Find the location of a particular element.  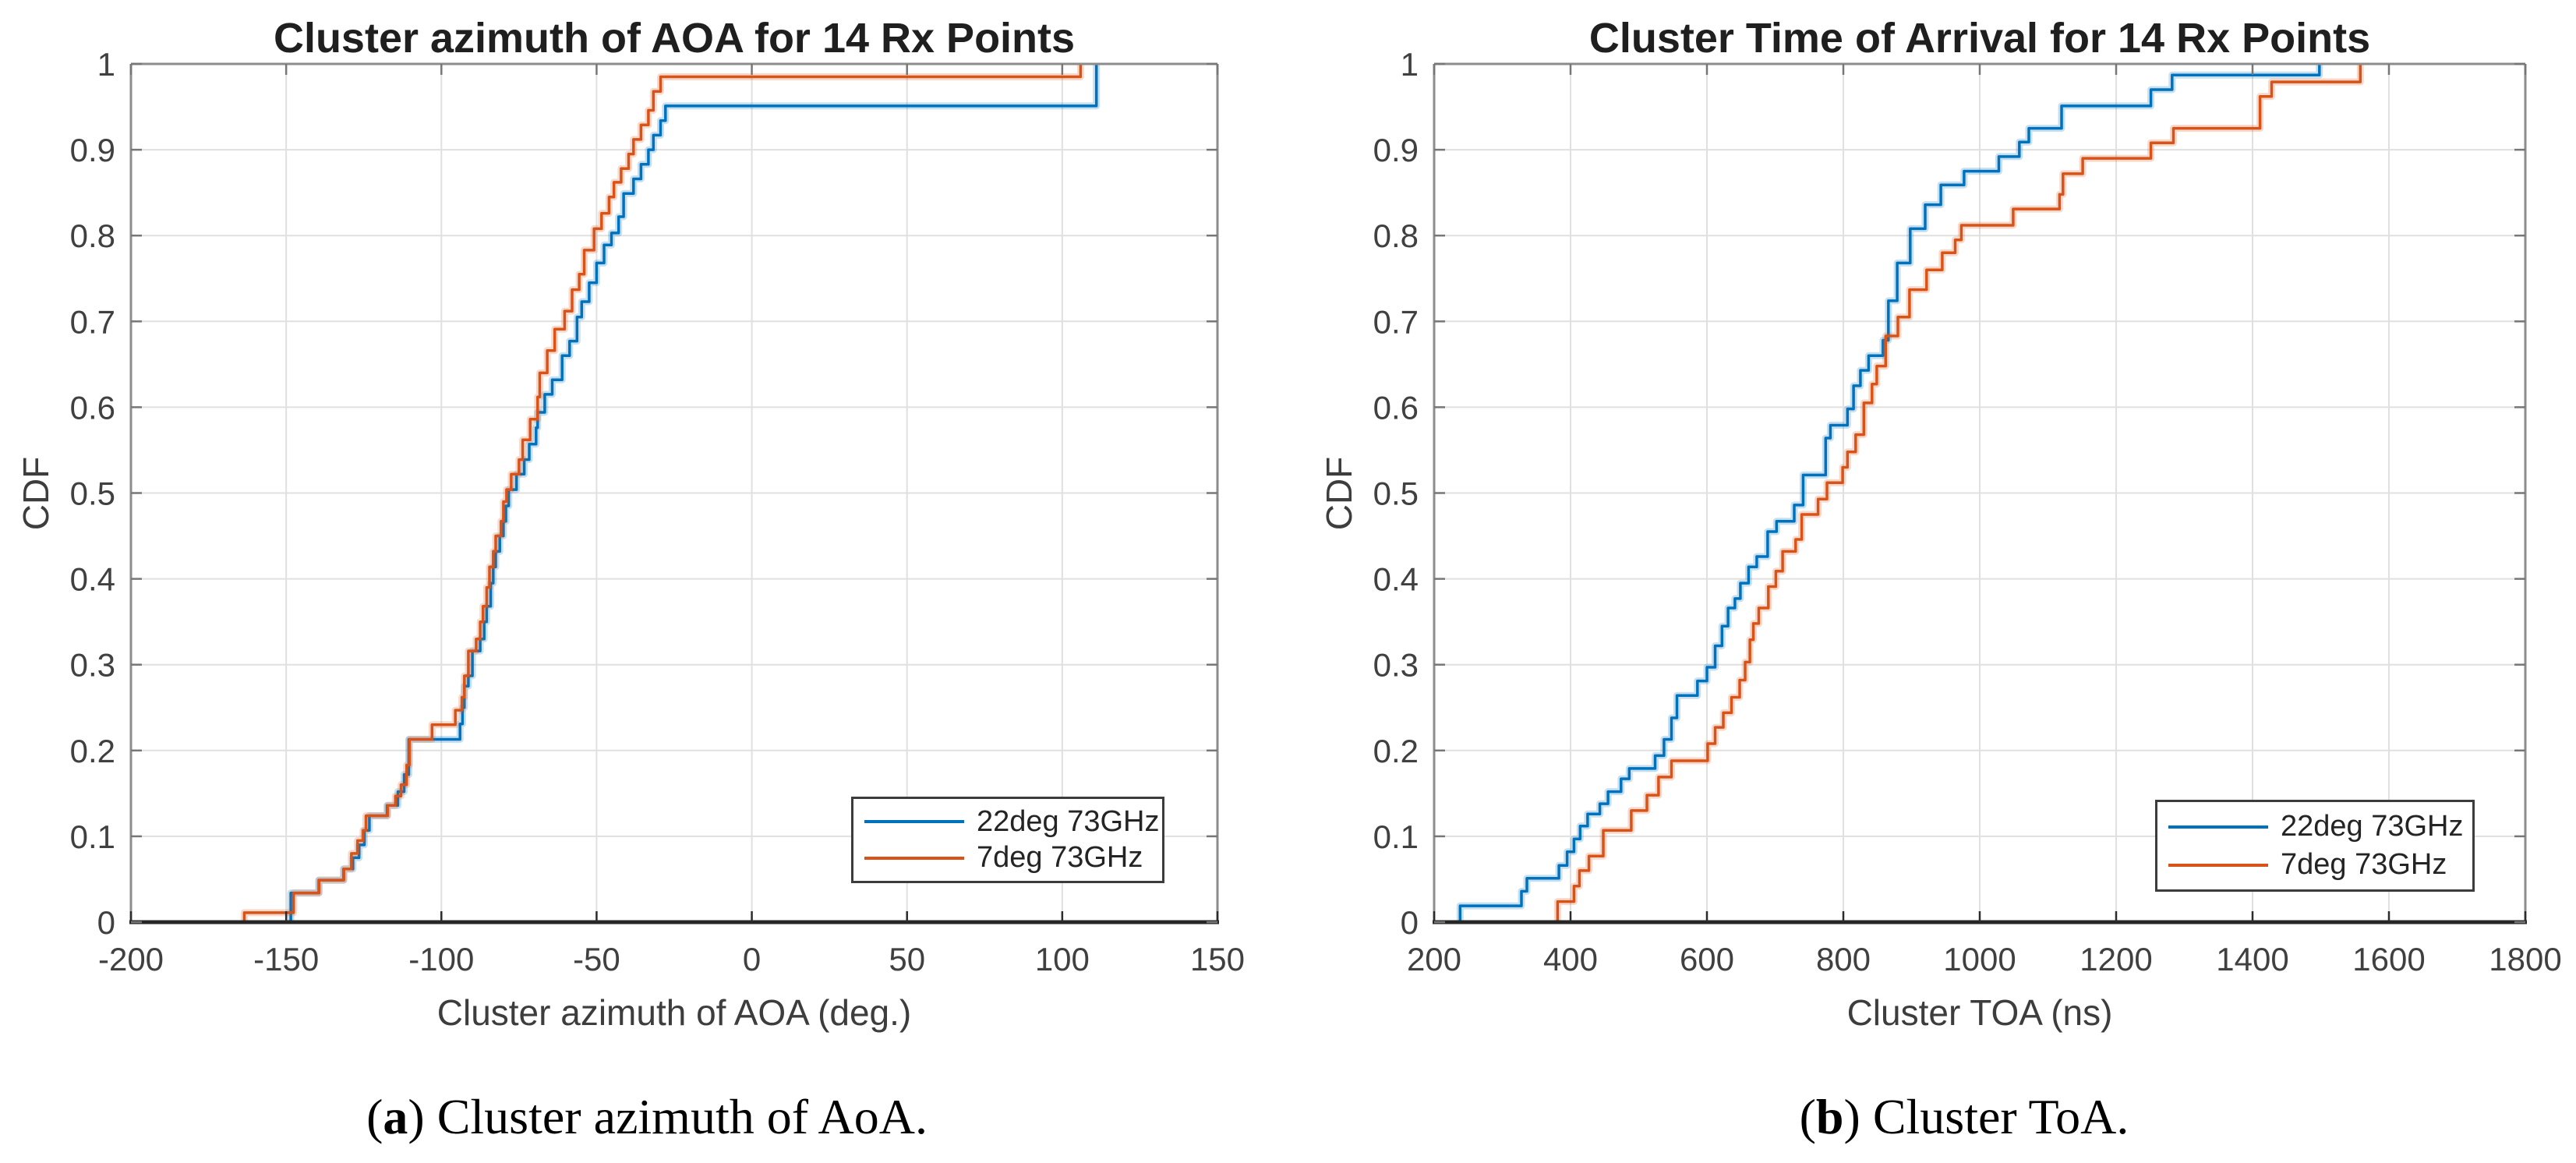

left-x-axis-label: Cluster azimuth of AOA (deg.) is located at coordinates (674, 1012).